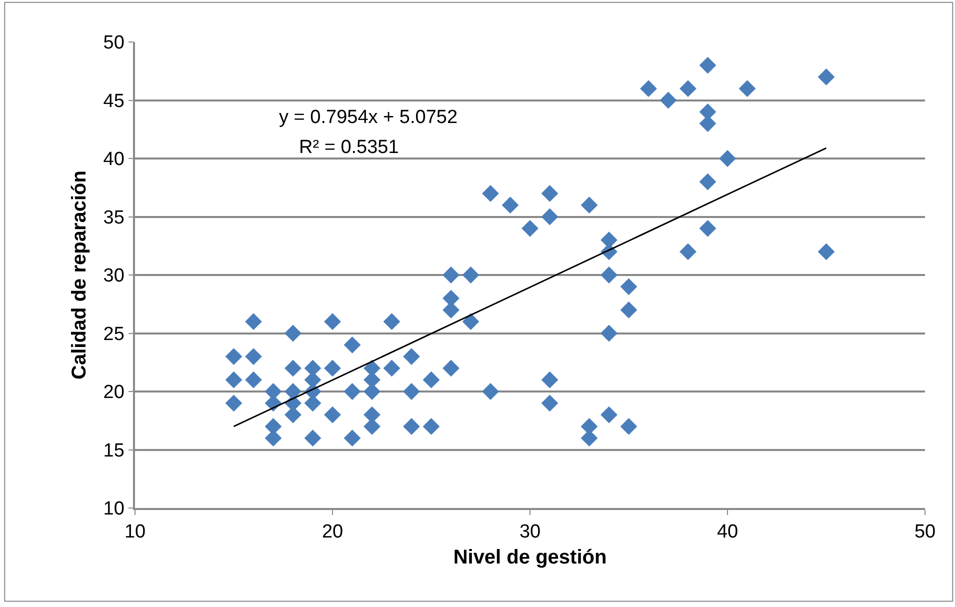 This screenshot has width=955, height=607. Describe the element at coordinates (113, 217) in the screenshot. I see `y-tick-label: 35` at that location.